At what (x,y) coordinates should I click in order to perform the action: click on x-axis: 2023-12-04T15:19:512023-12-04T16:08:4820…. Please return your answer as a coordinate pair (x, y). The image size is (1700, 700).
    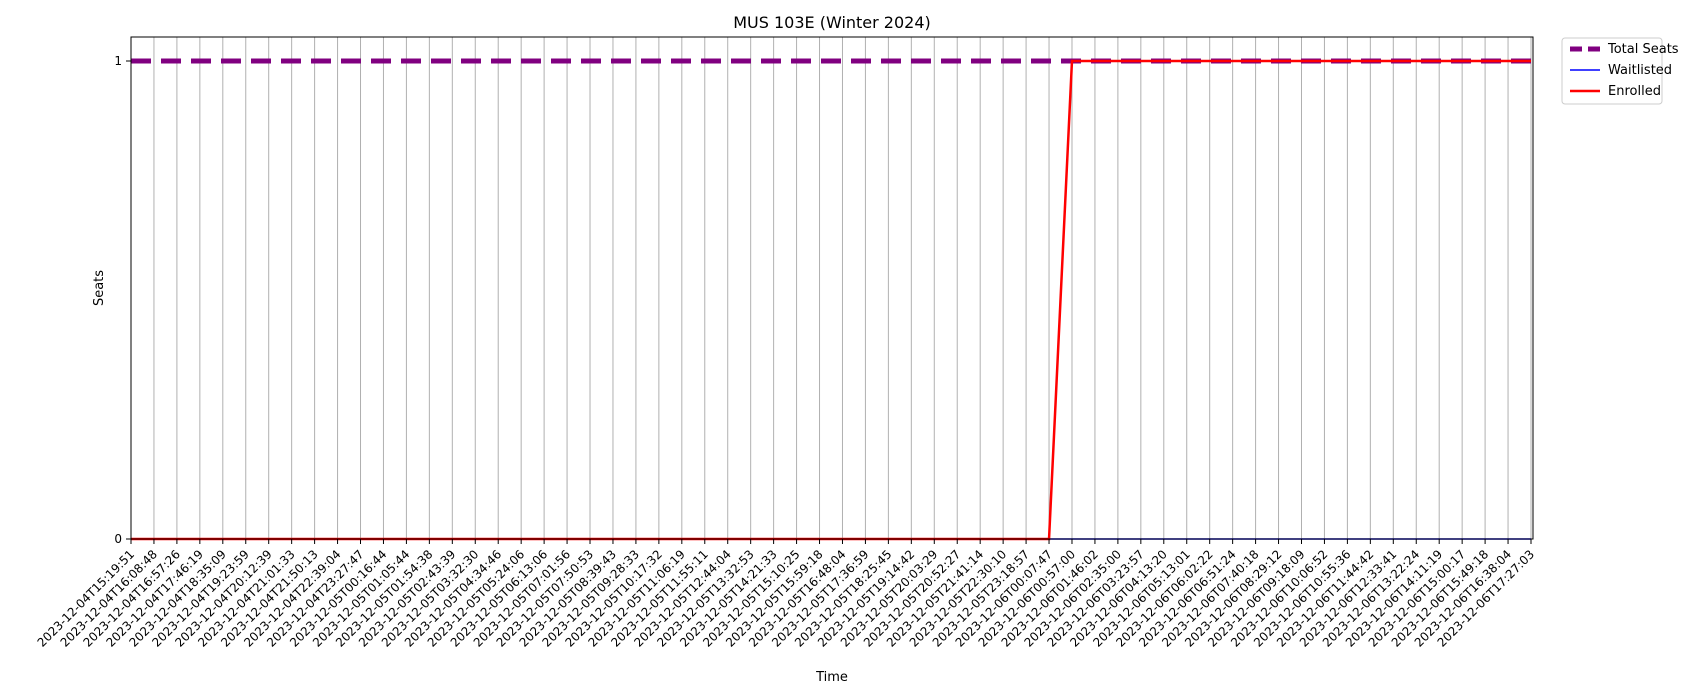
    Looking at the image, I should click on (786, 594).